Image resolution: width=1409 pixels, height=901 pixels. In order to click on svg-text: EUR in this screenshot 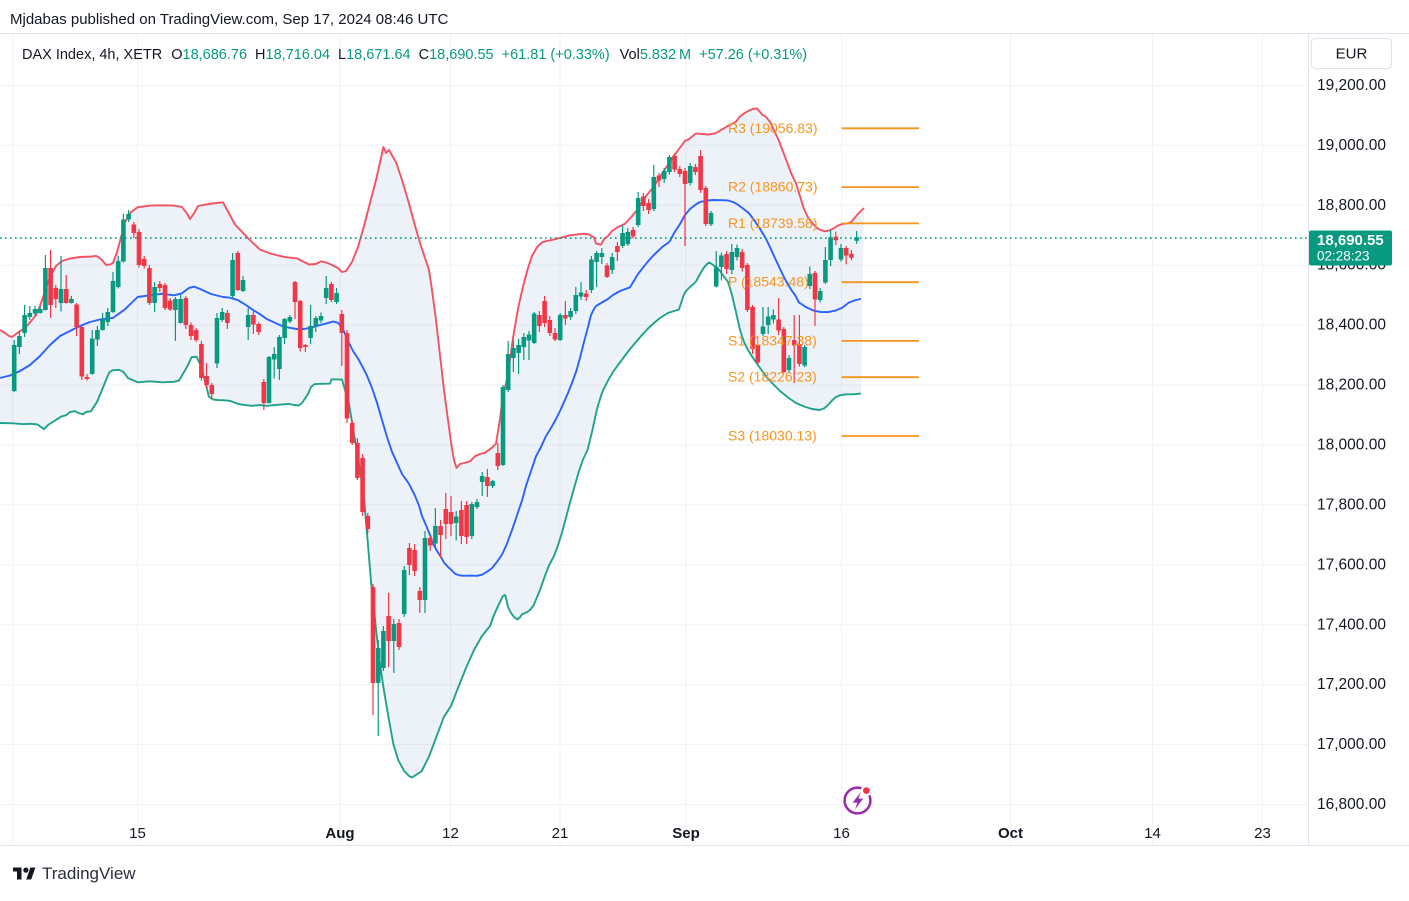, I will do `click(1352, 54)`.